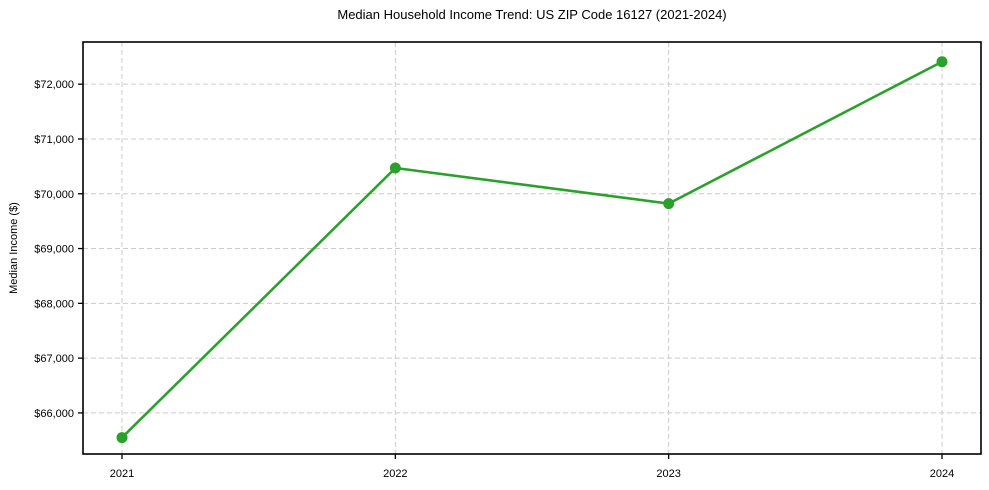 The image size is (989, 490). Describe the element at coordinates (54, 85) in the screenshot. I see `y-tick-label: $72,000` at that location.